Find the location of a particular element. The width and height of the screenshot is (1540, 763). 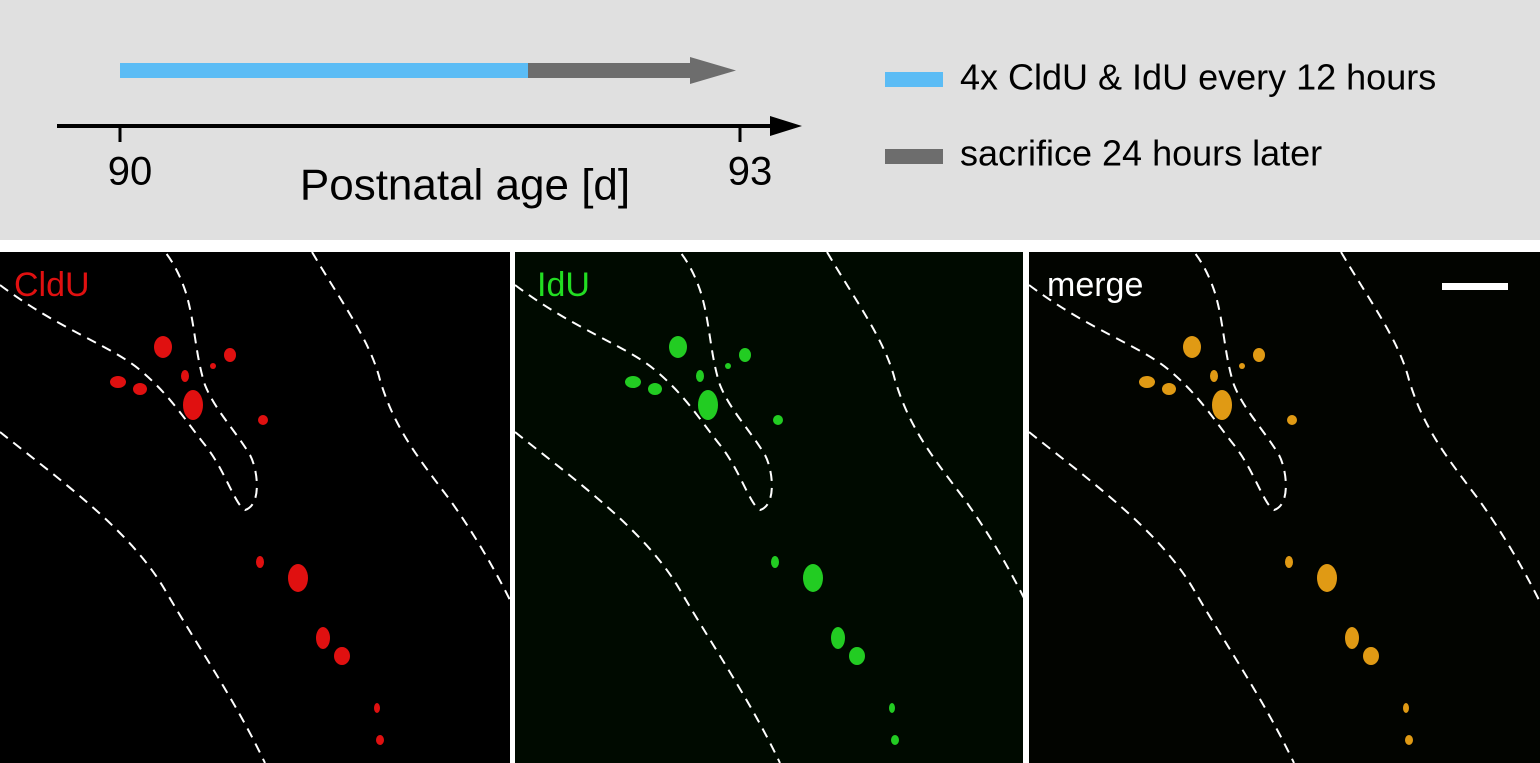

tick-label: 90 is located at coordinates (130, 172).